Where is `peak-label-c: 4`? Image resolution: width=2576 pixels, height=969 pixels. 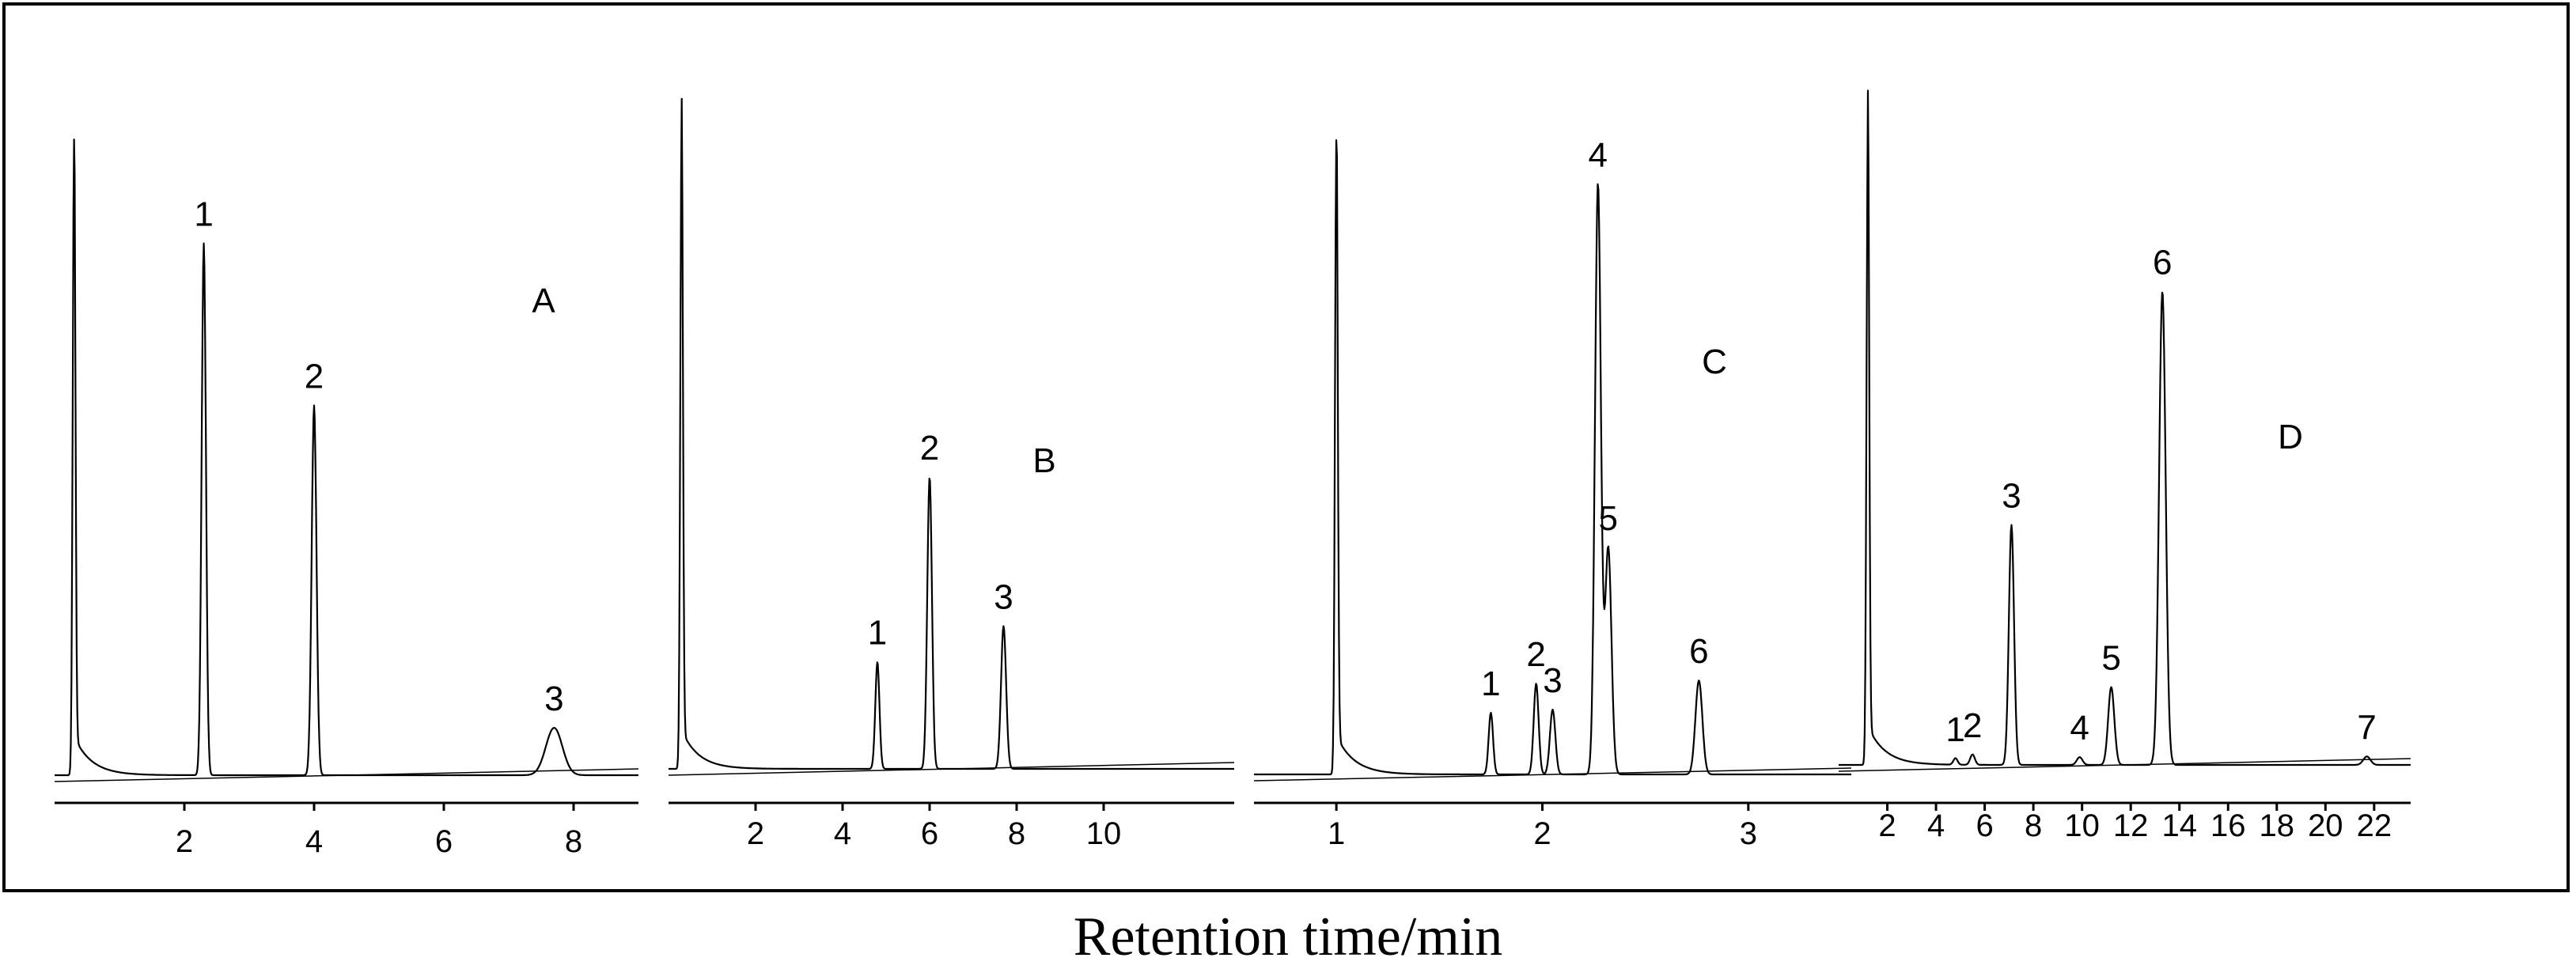 peak-label-c: 4 is located at coordinates (1598, 155).